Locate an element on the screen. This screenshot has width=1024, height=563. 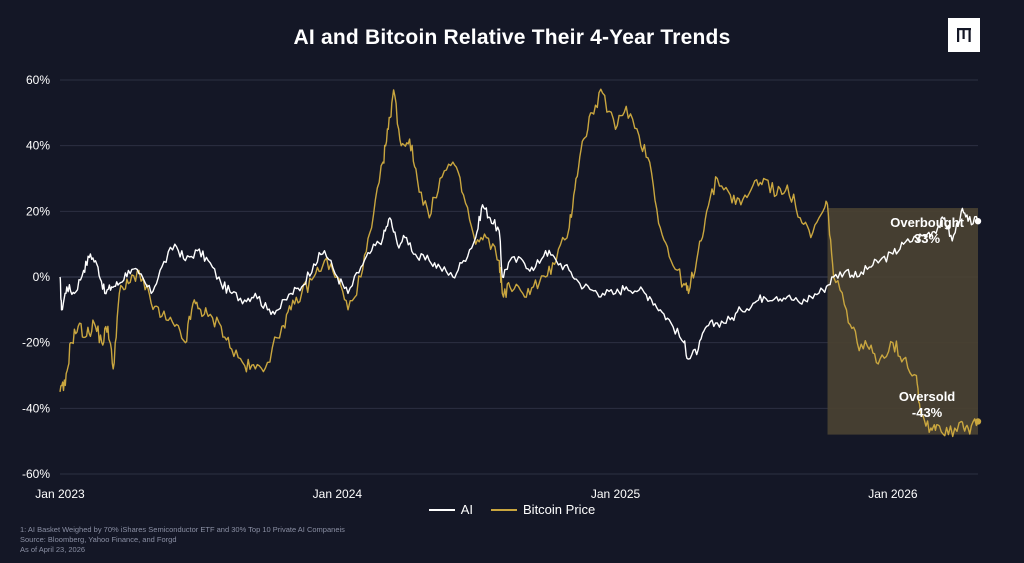
brand-logo-icon is located at coordinates (964, 35).